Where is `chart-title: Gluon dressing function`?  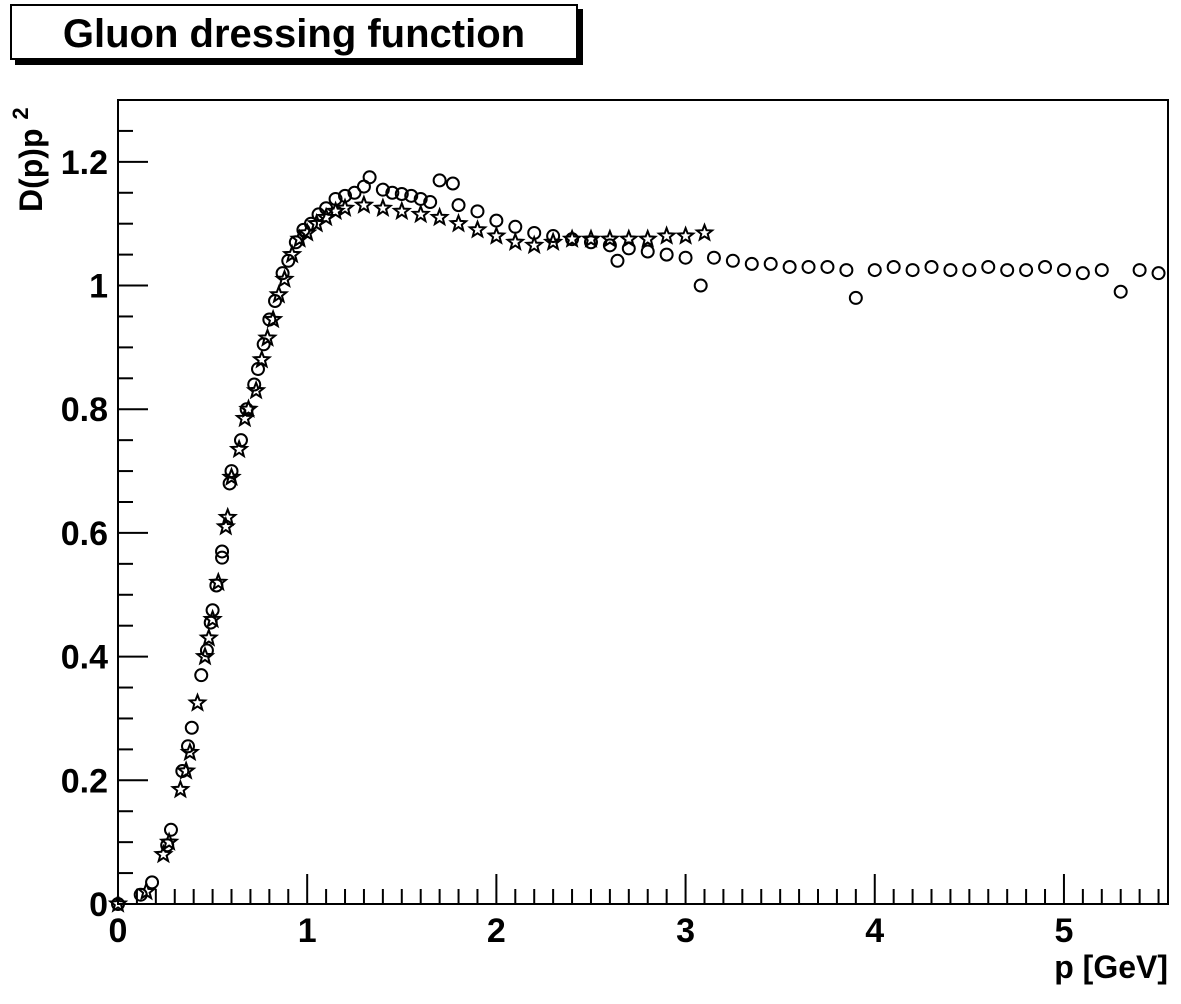
chart-title: Gluon dressing function is located at coordinates (294, 34).